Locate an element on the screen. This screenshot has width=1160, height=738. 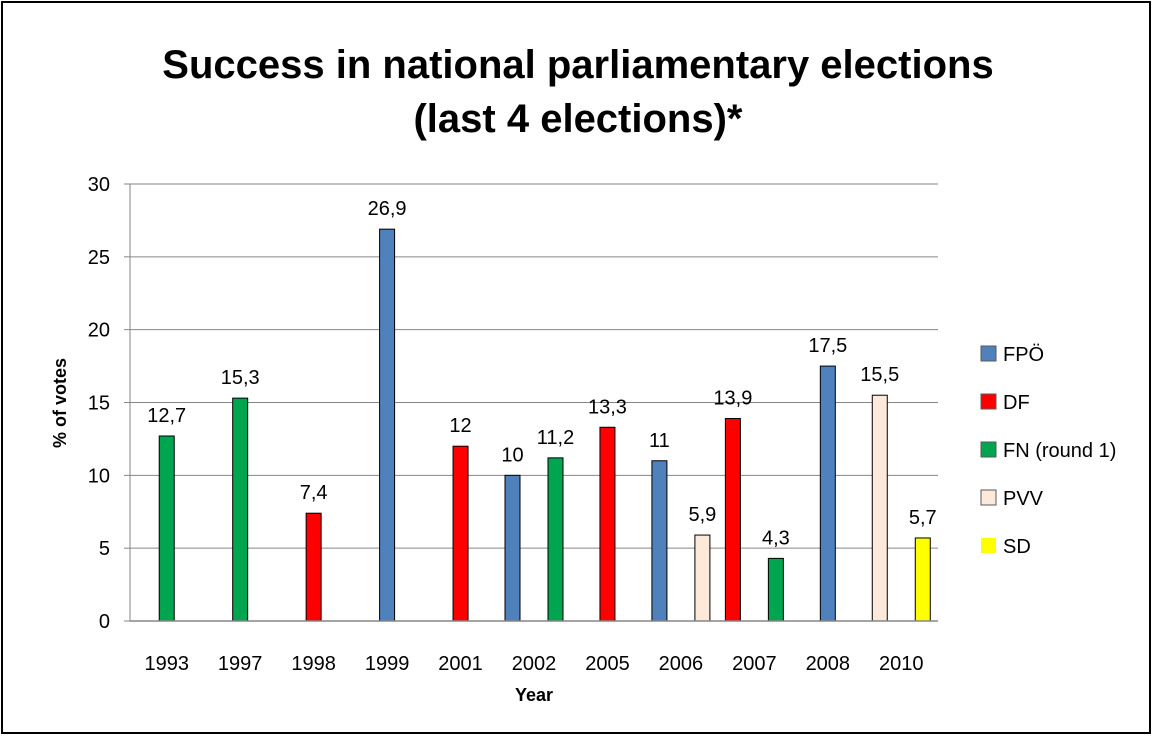
x-tick-label: 2006 is located at coordinates (681, 664).